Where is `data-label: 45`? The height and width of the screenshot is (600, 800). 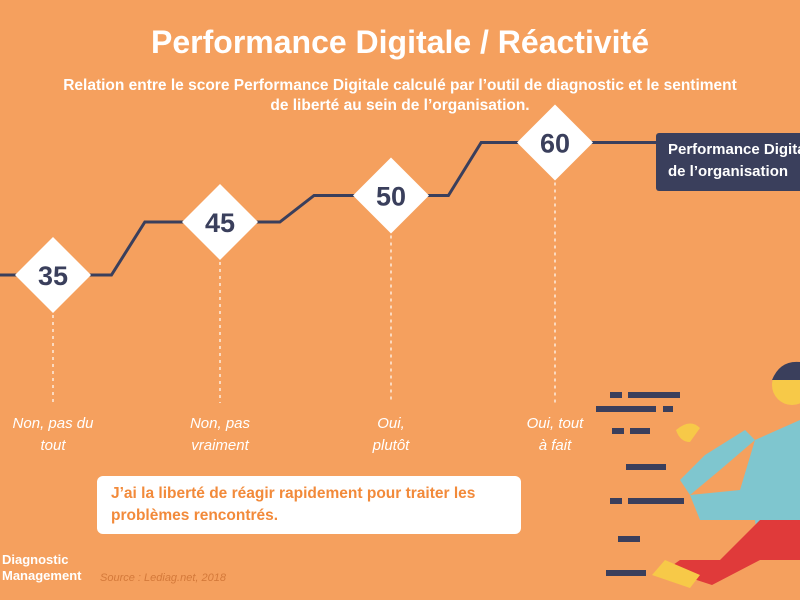
data-label: 45 is located at coordinates (220, 223).